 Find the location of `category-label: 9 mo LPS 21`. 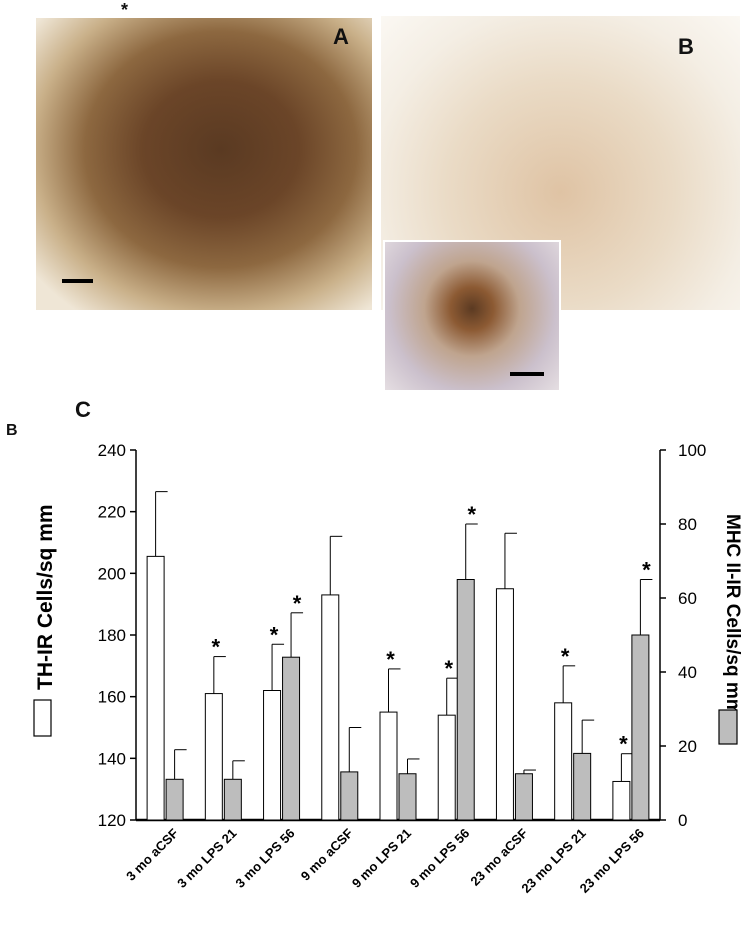

category-label: 9 mo LPS 21 is located at coordinates (381, 858).